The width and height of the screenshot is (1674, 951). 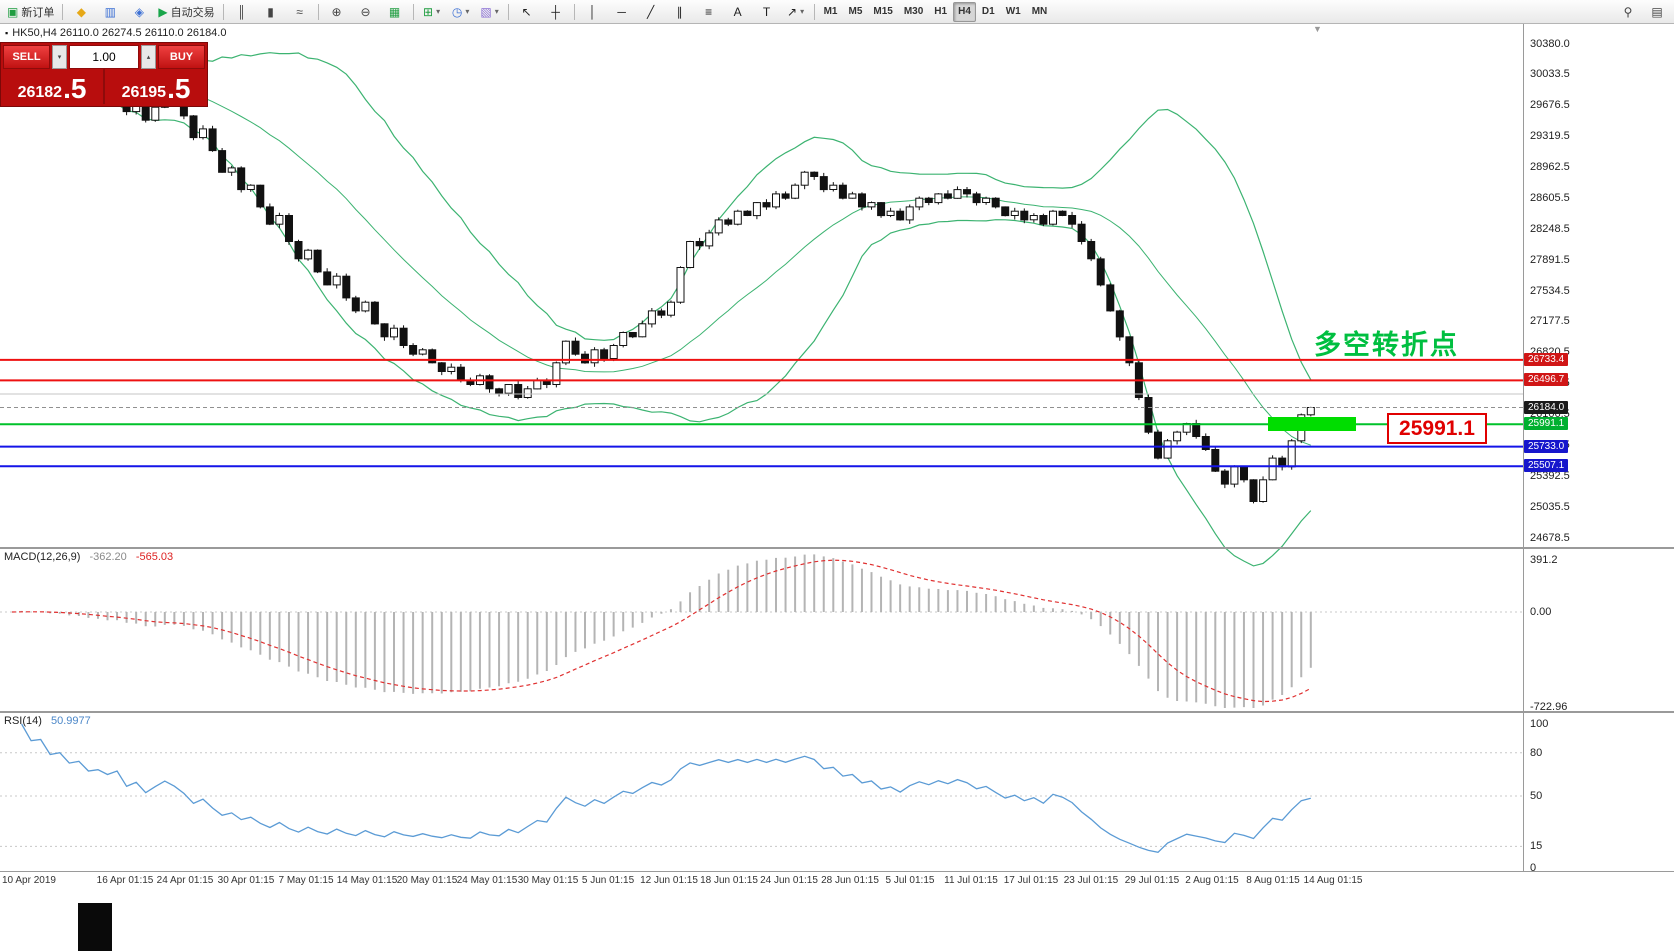 What do you see at coordinates (855, 11) in the screenshot?
I see `timeframe-m5-button: M5` at bounding box center [855, 11].